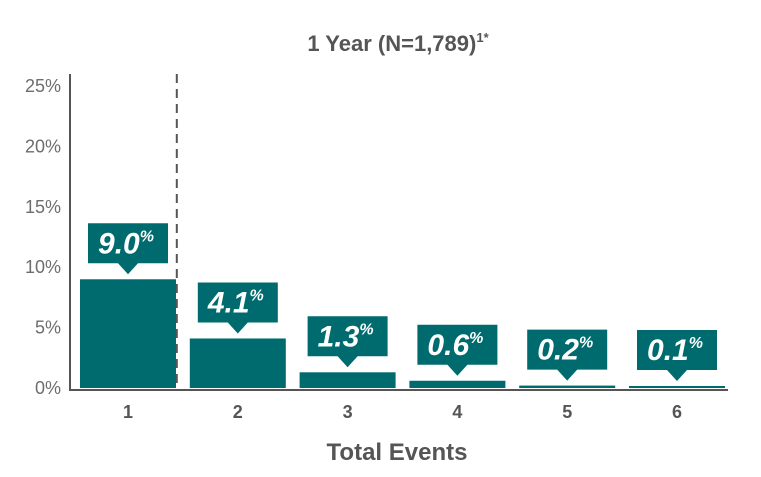  What do you see at coordinates (43, 267) in the screenshot?
I see `y-tick-label: 10%` at bounding box center [43, 267].